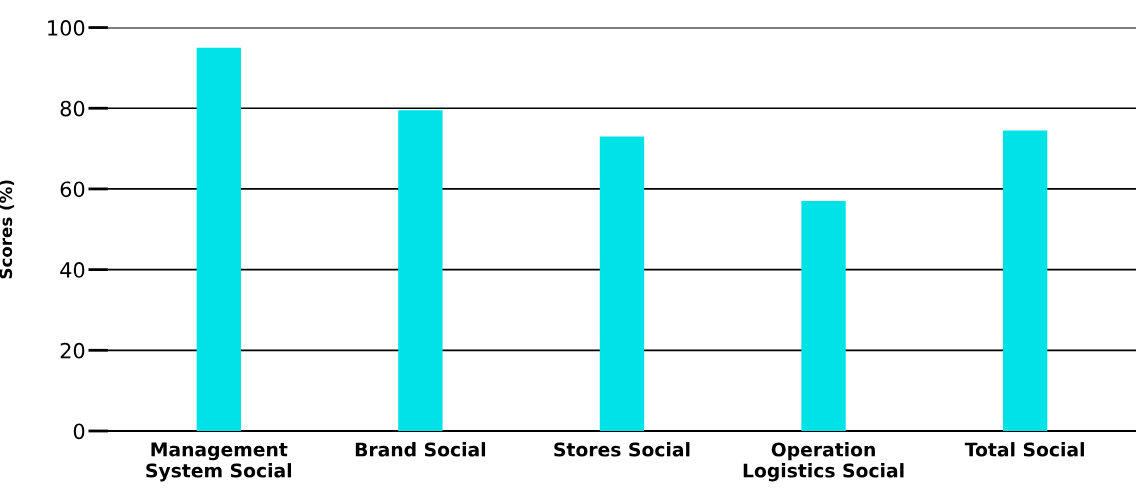 Image resolution: width=1136 pixels, height=492 pixels. I want to click on x-tick-label: Operation Logistics Social, so click(823, 462).